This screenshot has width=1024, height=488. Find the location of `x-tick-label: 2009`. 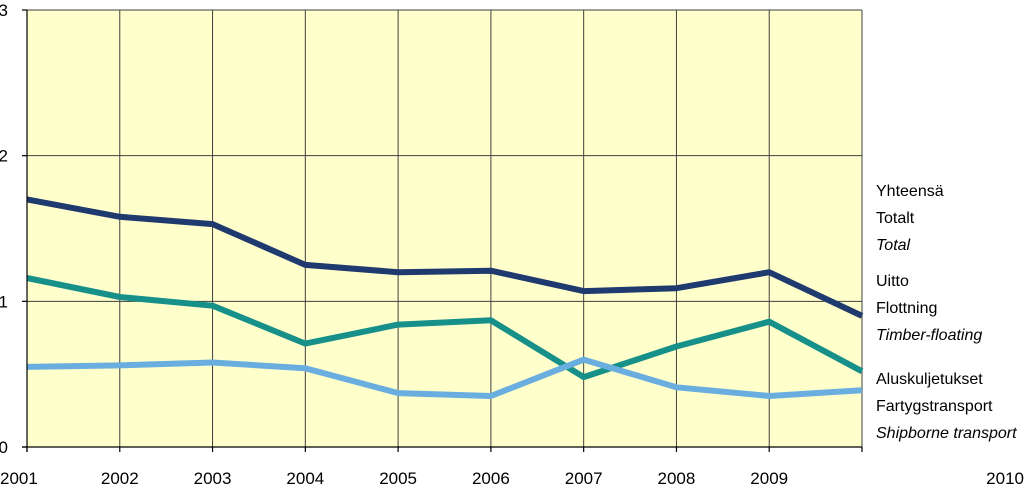

x-tick-label: 2009 is located at coordinates (769, 478).